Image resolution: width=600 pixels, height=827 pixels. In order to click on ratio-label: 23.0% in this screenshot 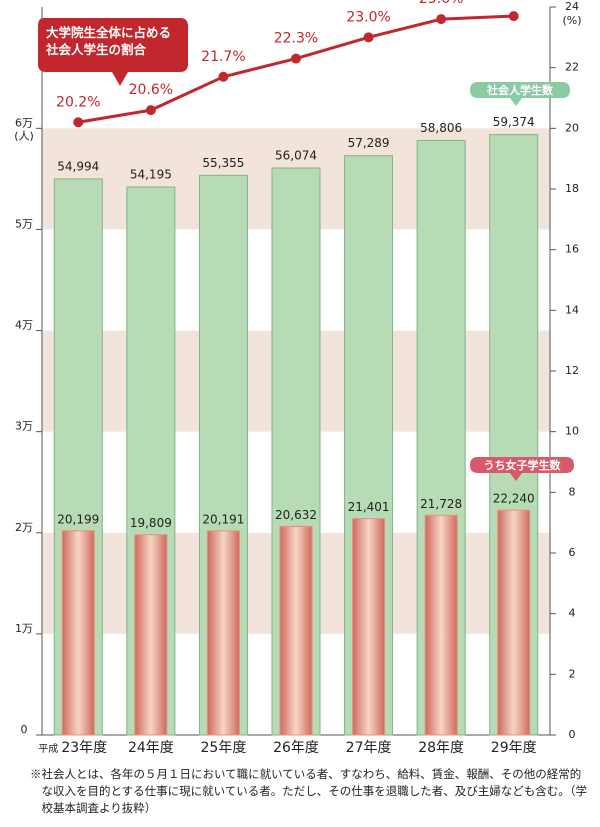, I will do `click(368, 17)`.